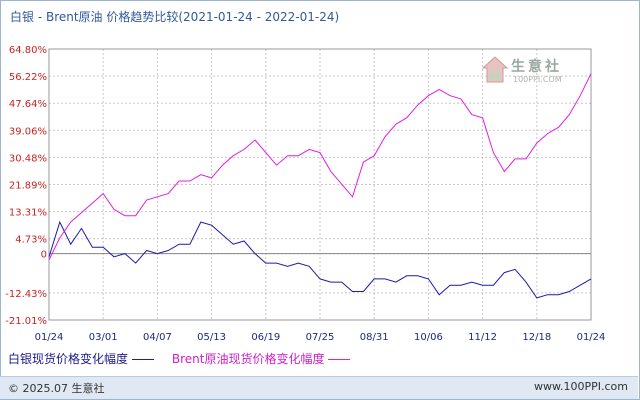 This screenshot has width=640, height=400. Describe the element at coordinates (28, 50) in the screenshot. I see `y-tick-label: 64.80%` at that location.